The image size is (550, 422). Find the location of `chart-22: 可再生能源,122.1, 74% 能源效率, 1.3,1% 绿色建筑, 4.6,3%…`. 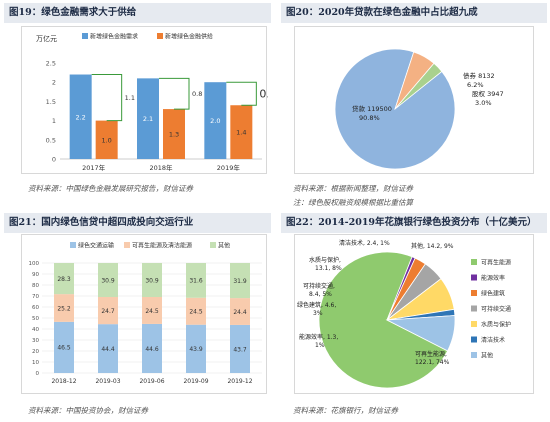

chart-22: 可再生能源,122.1, 74% 能源效率, 1.3,1% 绿色建筑, 4.6,3%… is located at coordinates (404, 314).